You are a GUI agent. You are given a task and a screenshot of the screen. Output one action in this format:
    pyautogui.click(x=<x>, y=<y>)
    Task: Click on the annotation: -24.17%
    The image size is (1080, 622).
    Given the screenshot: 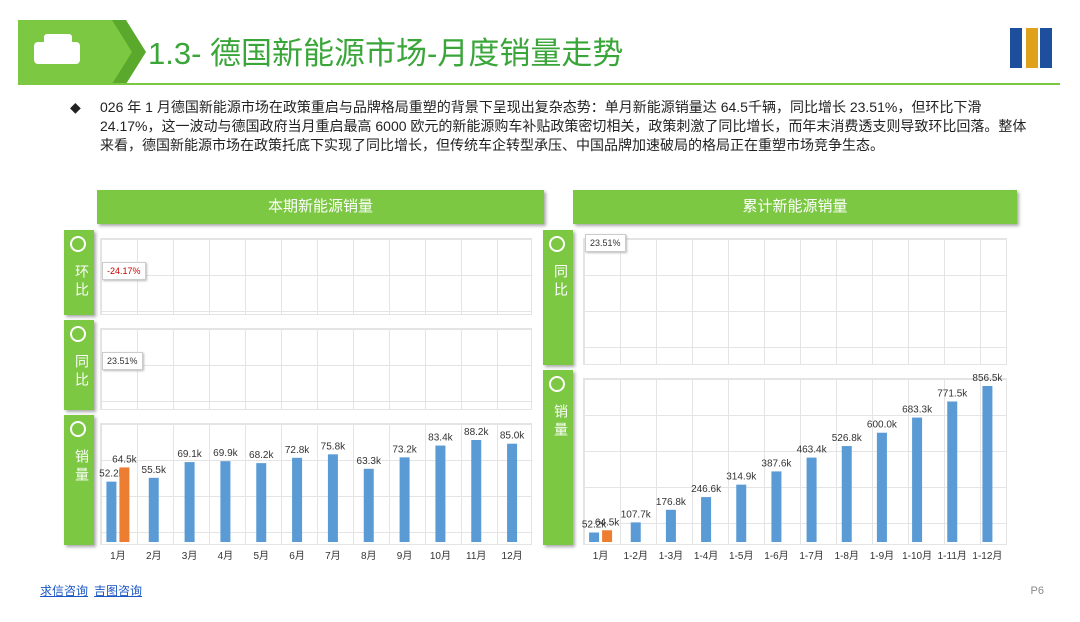 What is the action you would take?
    pyautogui.click(x=124, y=271)
    